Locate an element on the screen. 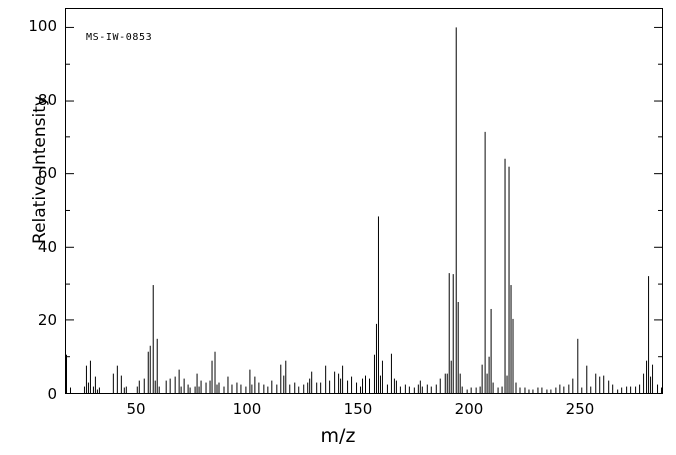  x-tick-label: 50 is located at coordinates (136, 409).